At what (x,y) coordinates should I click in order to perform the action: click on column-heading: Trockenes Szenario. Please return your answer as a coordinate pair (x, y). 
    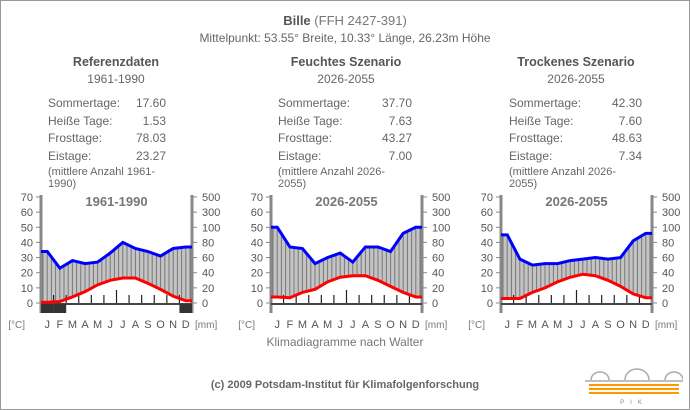
    Looking at the image, I should click on (576, 62).